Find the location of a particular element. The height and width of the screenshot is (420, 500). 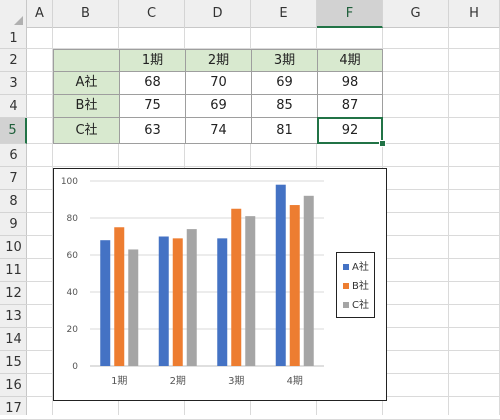

x-tick-label: 1期 is located at coordinates (119, 381).